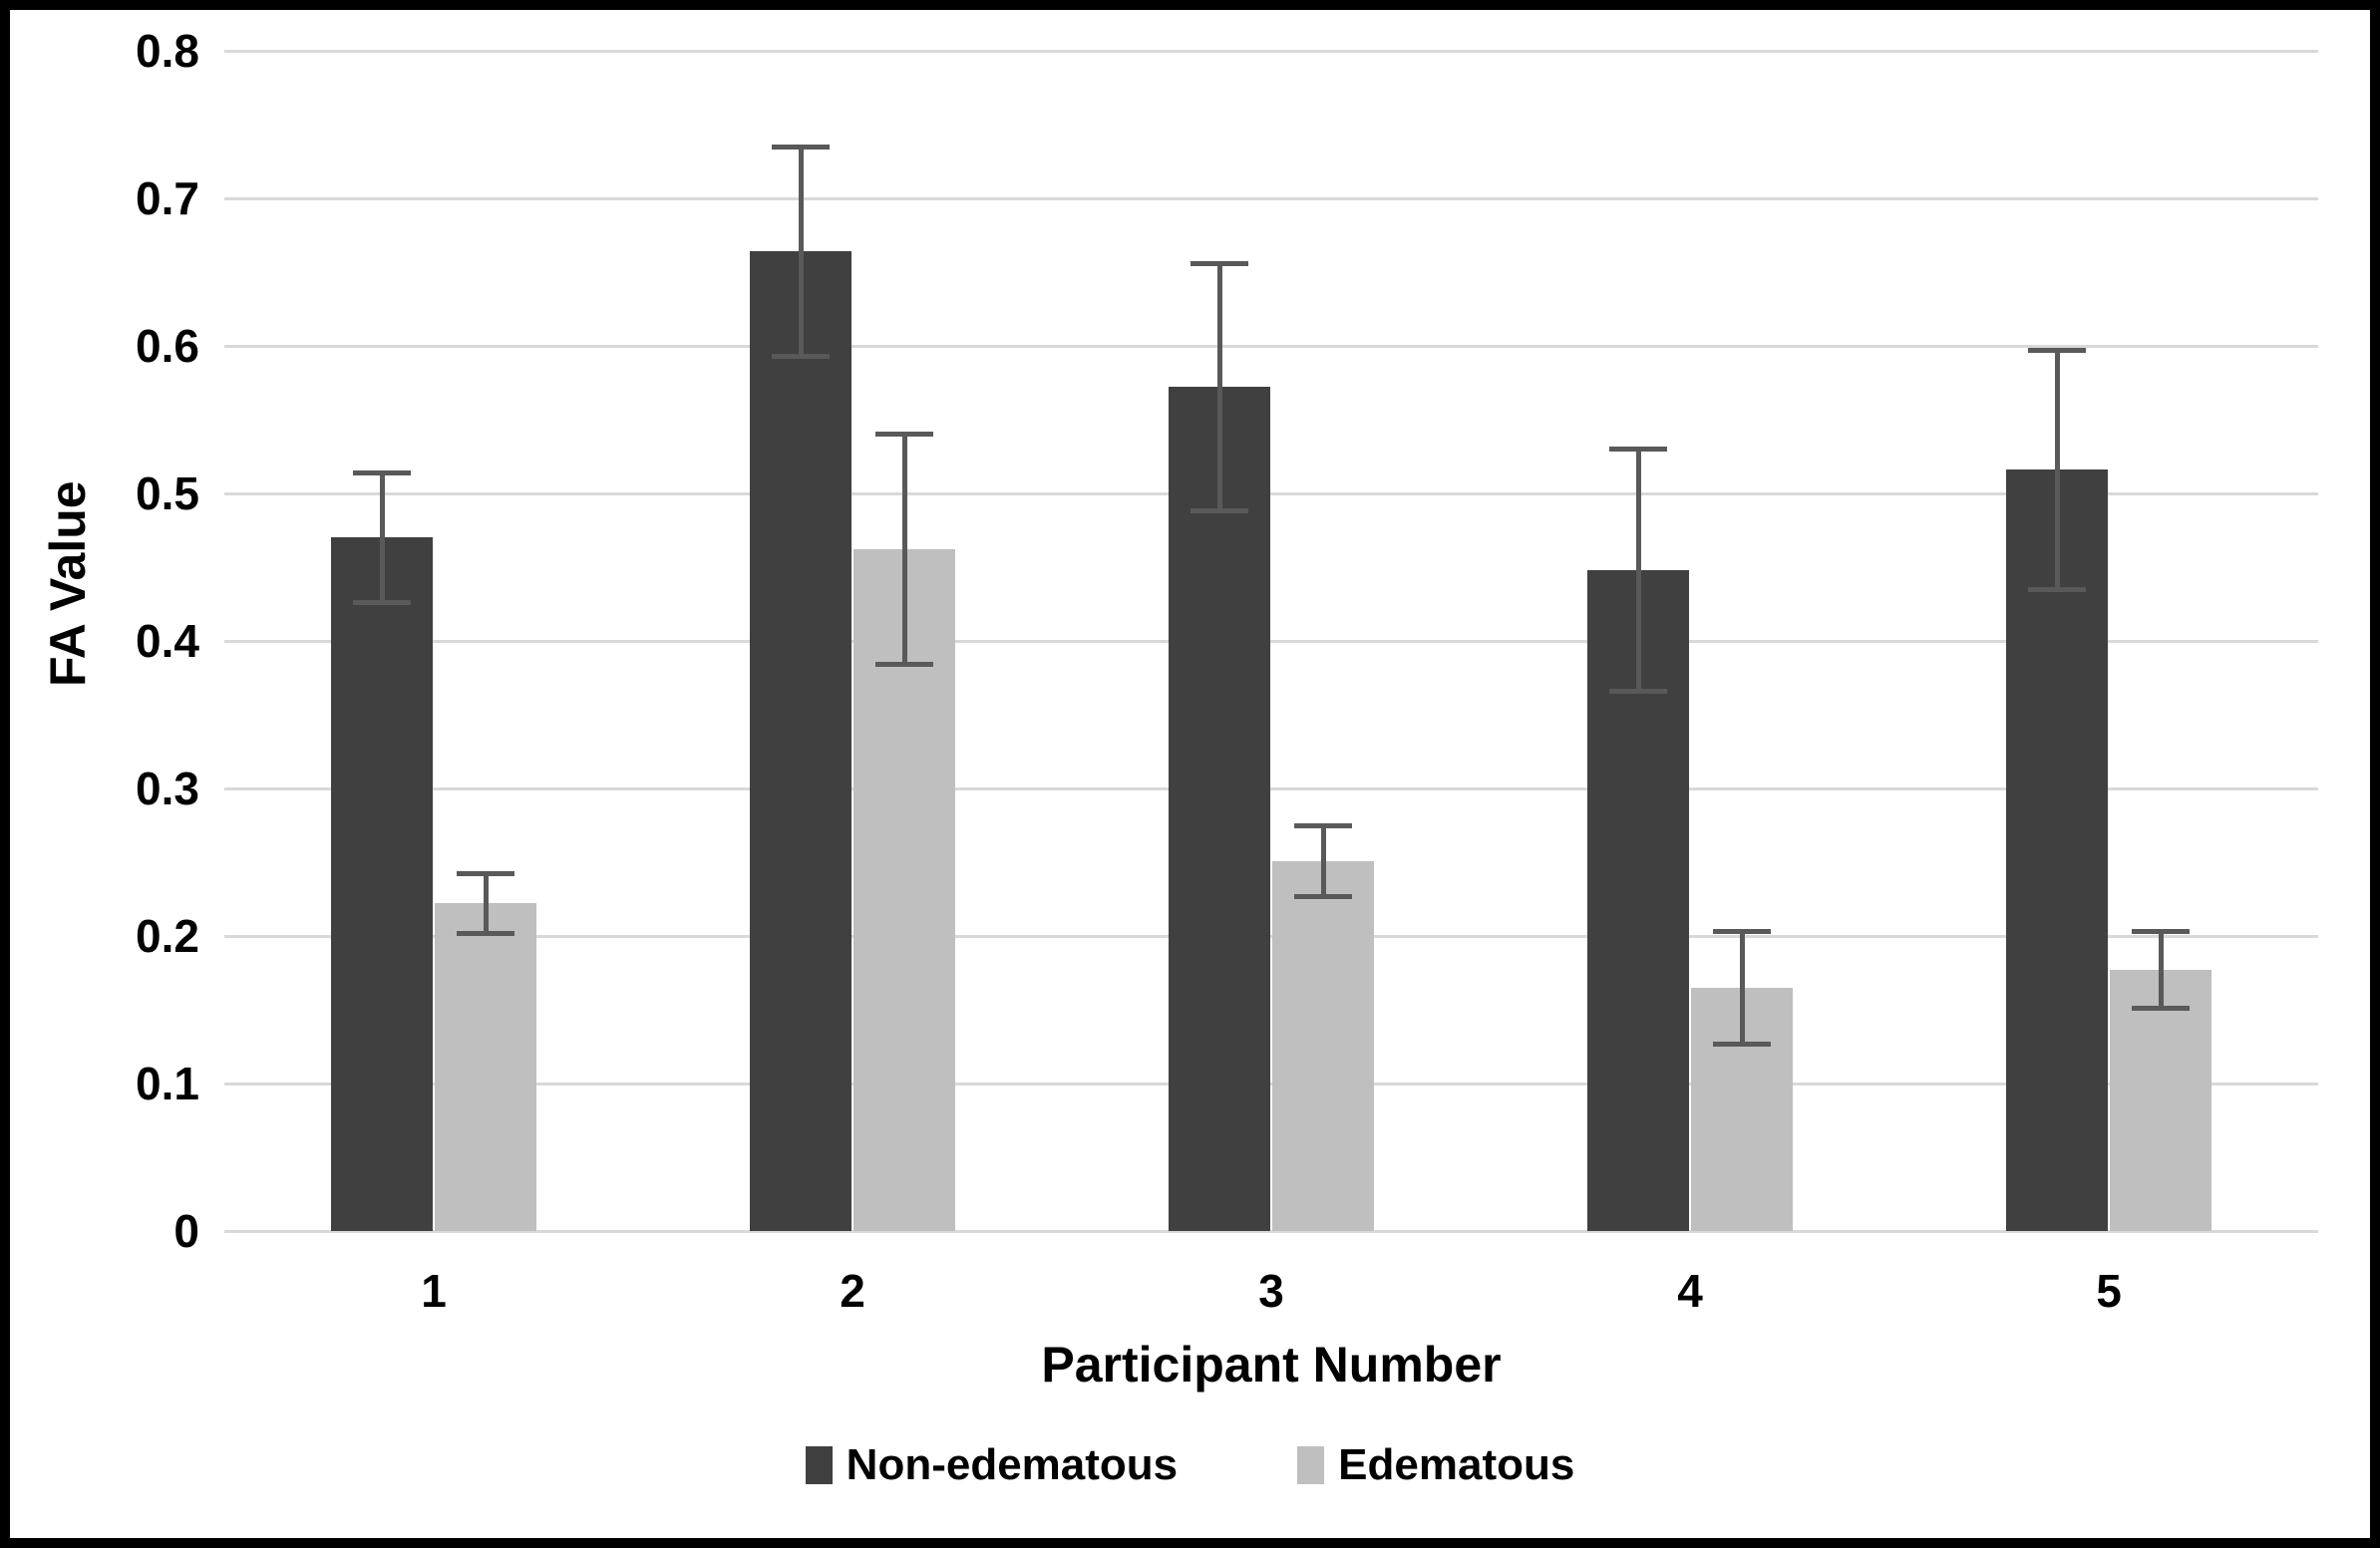 This screenshot has width=2380, height=1548. What do you see at coordinates (1190, 1465) in the screenshot?
I see `legend: Non-edematous Edematous` at bounding box center [1190, 1465].